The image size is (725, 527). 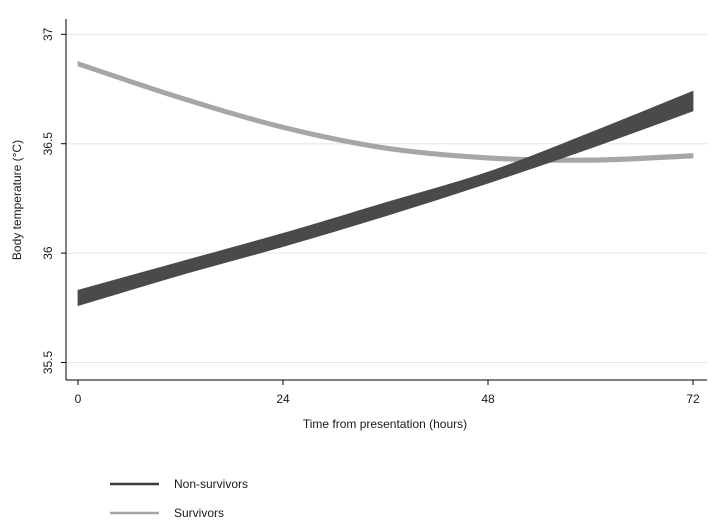 I want to click on legend: Non-survivors Survivors, so click(x=179, y=498).